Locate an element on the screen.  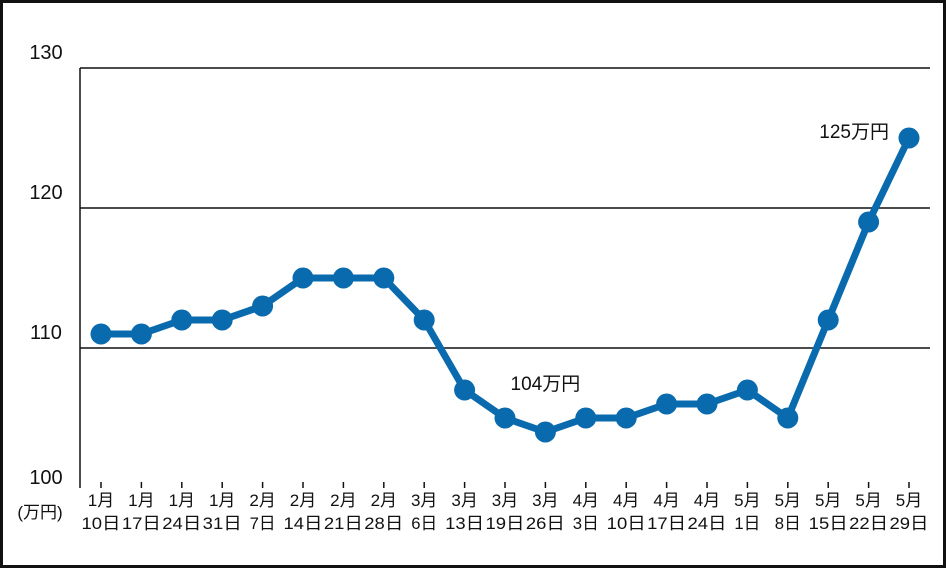
y-tick-label-130: 130 is located at coordinates (45, 53).